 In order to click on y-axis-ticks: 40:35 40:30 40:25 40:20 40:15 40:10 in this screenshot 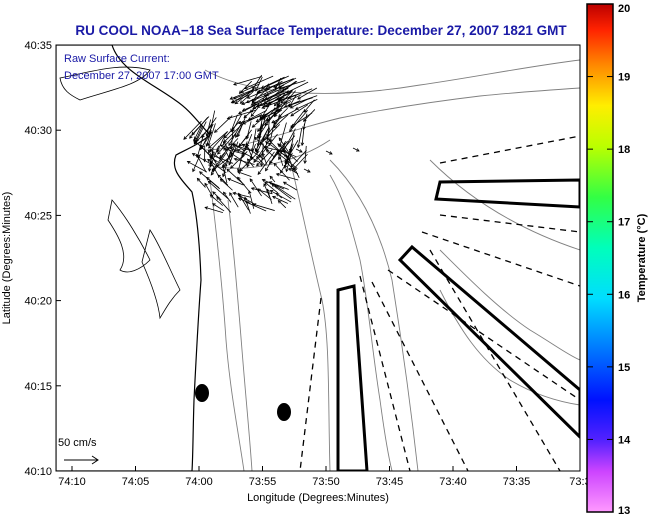, I will do `click(42, 259)`.